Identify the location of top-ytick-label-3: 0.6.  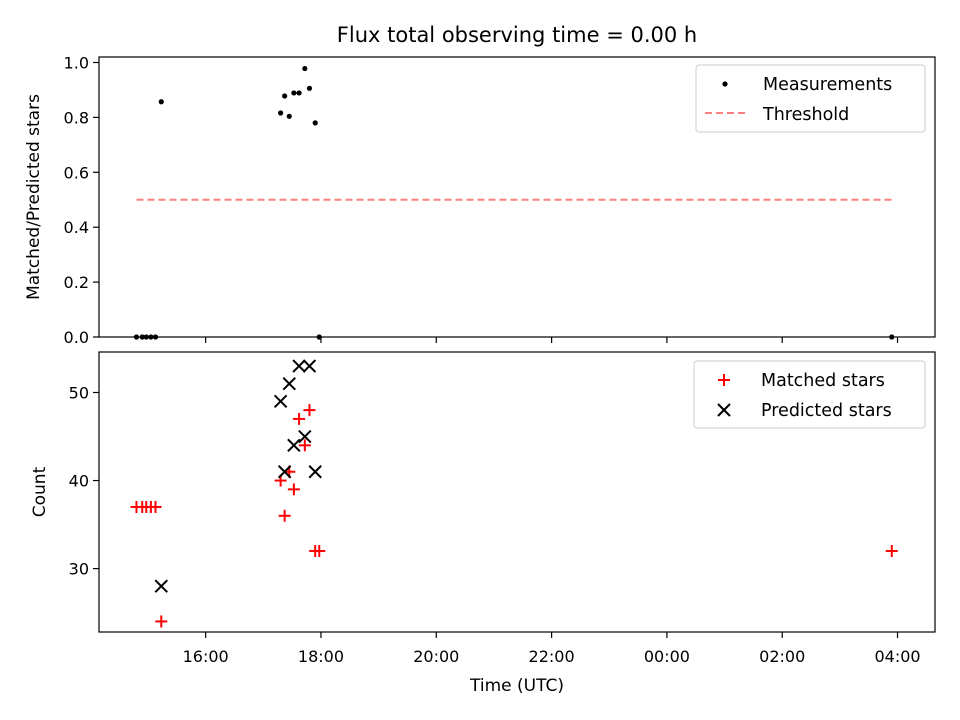
(76, 172).